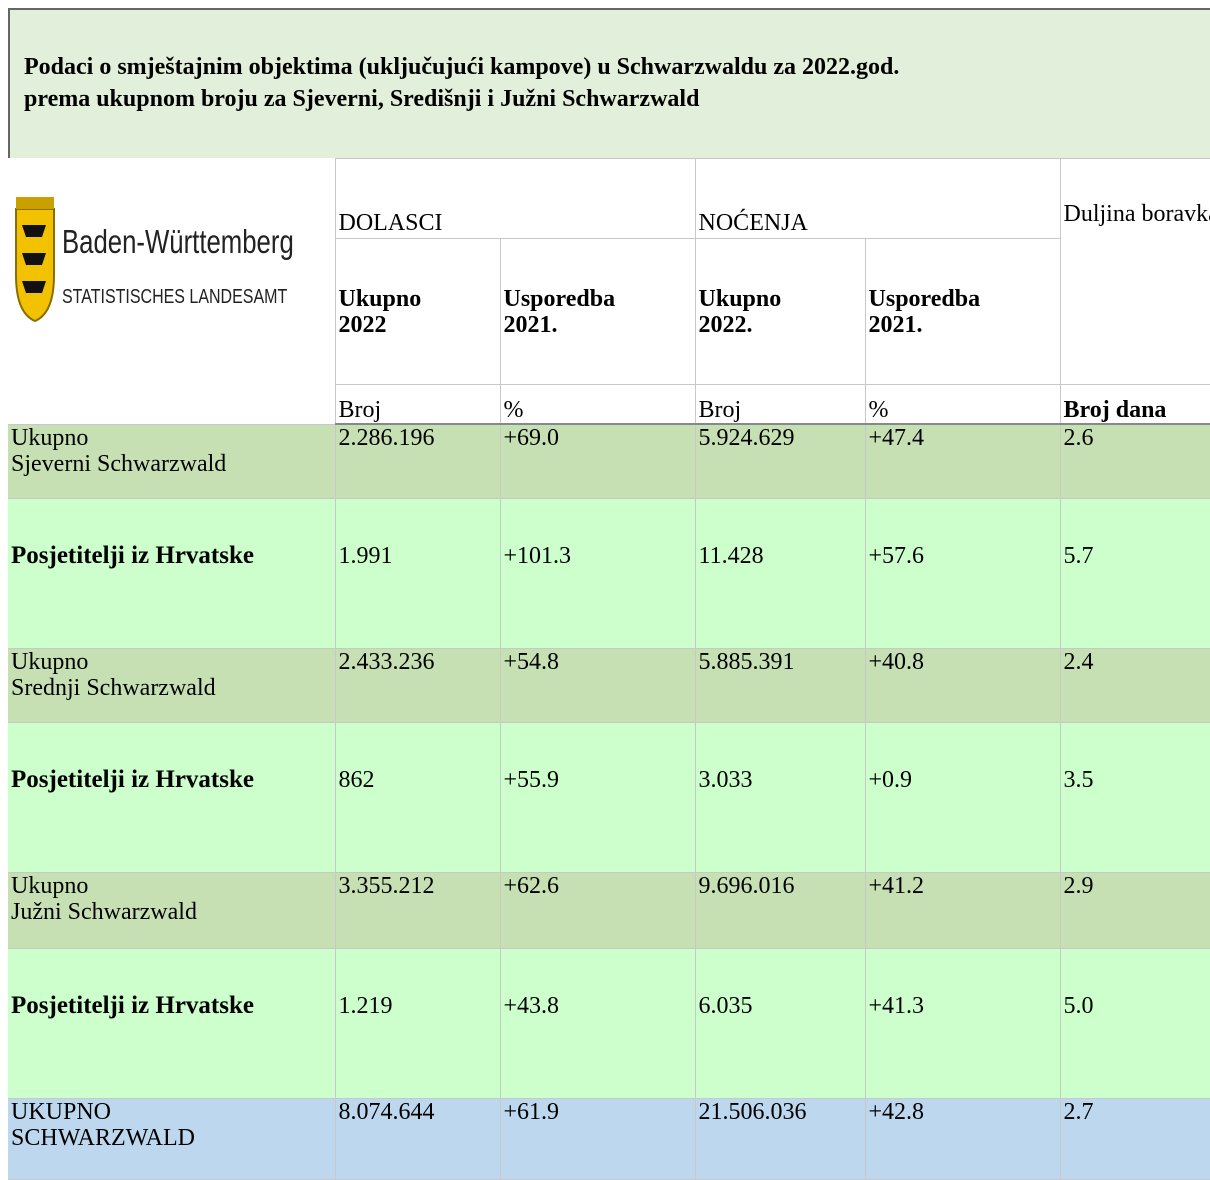  What do you see at coordinates (417, 573) in the screenshot?
I see `value-cell: 1.991` at bounding box center [417, 573].